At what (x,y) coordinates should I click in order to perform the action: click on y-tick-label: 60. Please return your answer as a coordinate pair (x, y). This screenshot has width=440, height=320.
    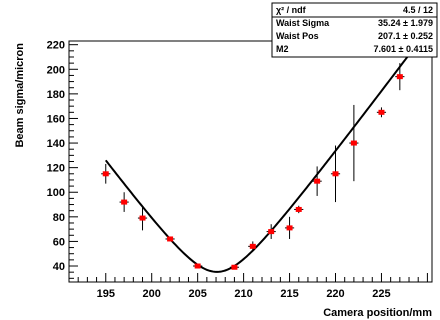
    Looking at the image, I should click on (59, 242).